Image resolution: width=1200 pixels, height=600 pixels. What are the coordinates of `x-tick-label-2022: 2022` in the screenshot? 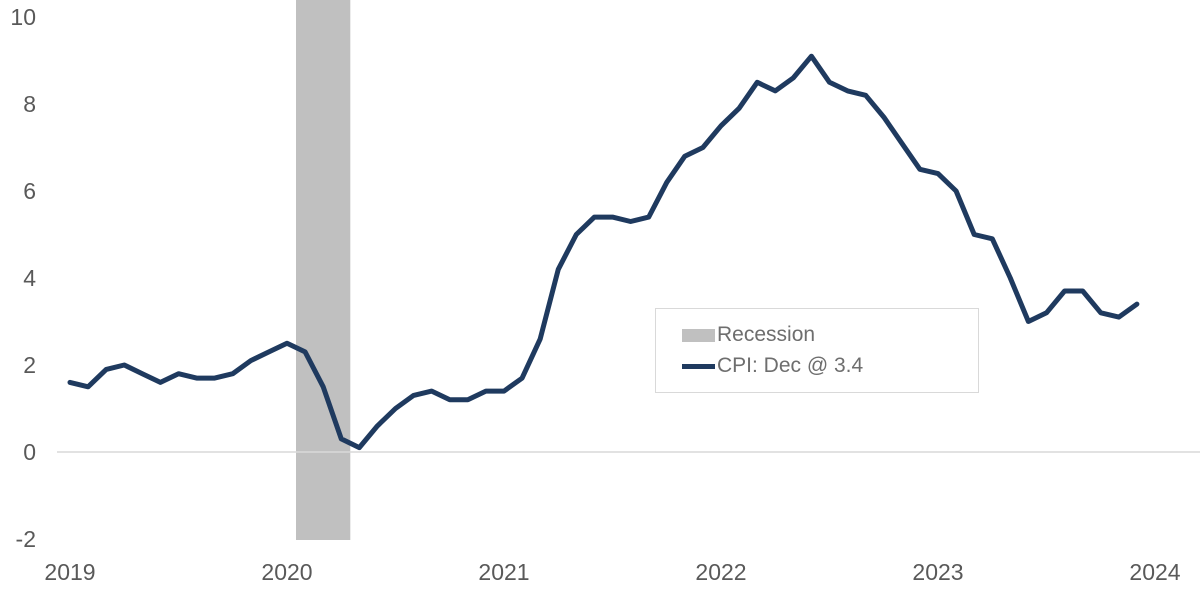 It's located at (721, 572).